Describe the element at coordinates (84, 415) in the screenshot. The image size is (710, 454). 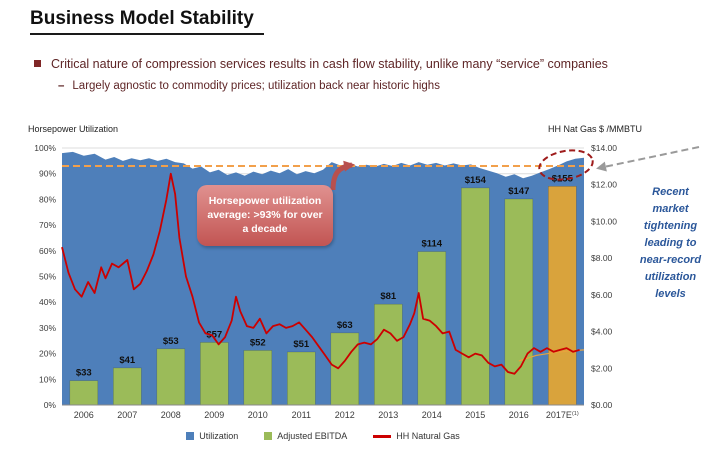
I see `x-axis-label: 2006` at that location.